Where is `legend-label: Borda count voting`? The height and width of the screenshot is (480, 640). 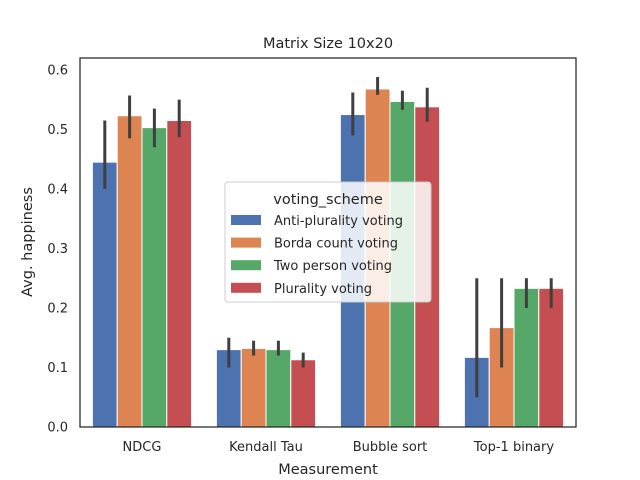 legend-label: Borda count voting is located at coordinates (336, 244).